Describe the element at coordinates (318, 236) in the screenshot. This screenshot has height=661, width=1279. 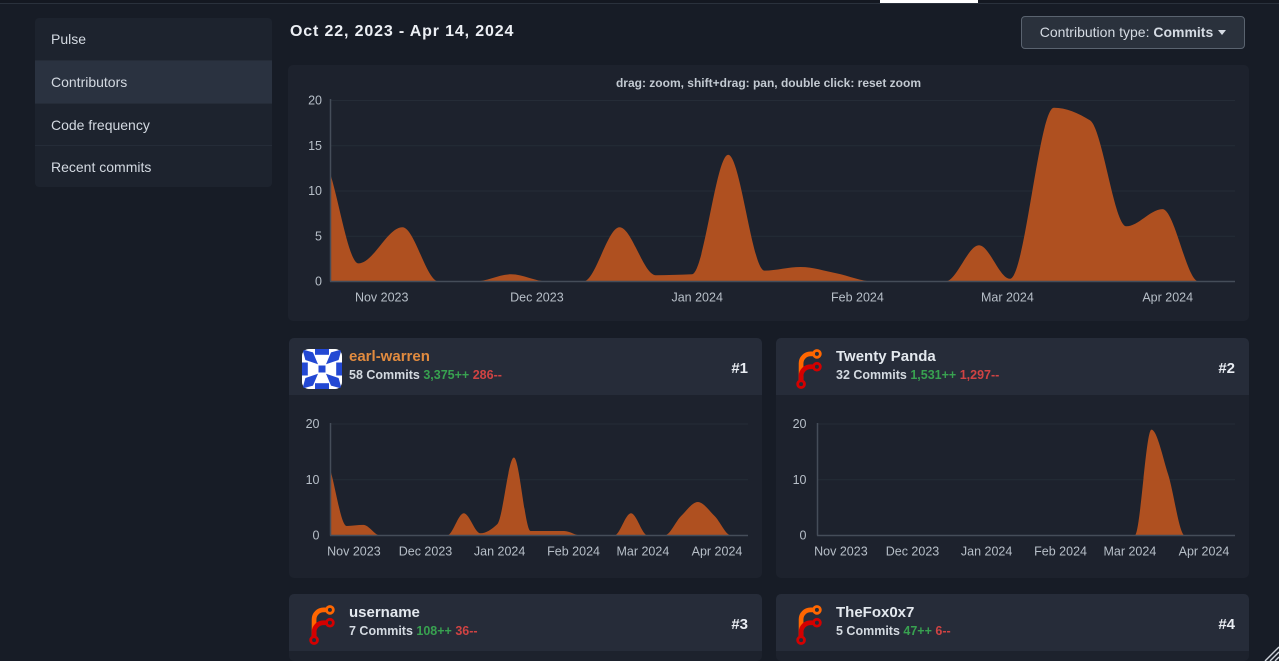
I see `svg-text: 5` at that location.